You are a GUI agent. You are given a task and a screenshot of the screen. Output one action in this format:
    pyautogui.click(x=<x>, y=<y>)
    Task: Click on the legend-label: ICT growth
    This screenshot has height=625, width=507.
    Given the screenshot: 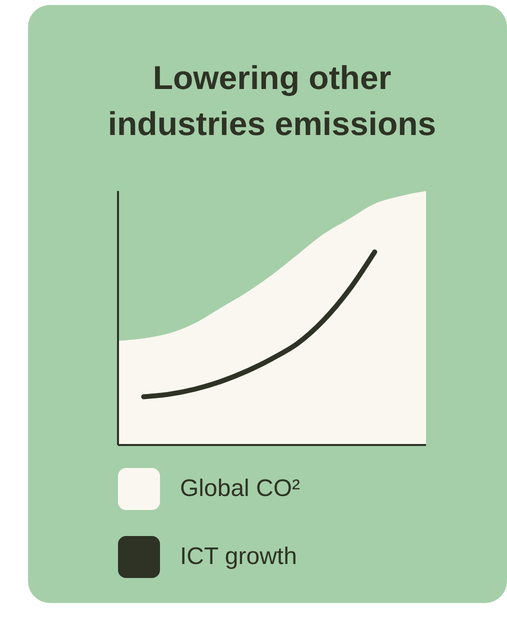 What is the action you would take?
    pyautogui.click(x=238, y=557)
    